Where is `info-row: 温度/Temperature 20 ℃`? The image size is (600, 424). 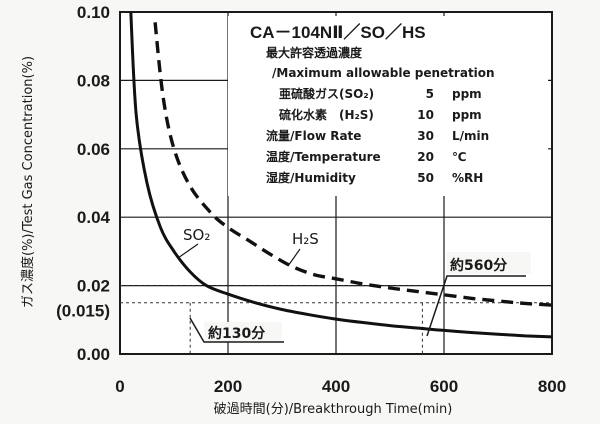 info-row: 温度/Temperature 20 ℃ is located at coordinates (366, 156).